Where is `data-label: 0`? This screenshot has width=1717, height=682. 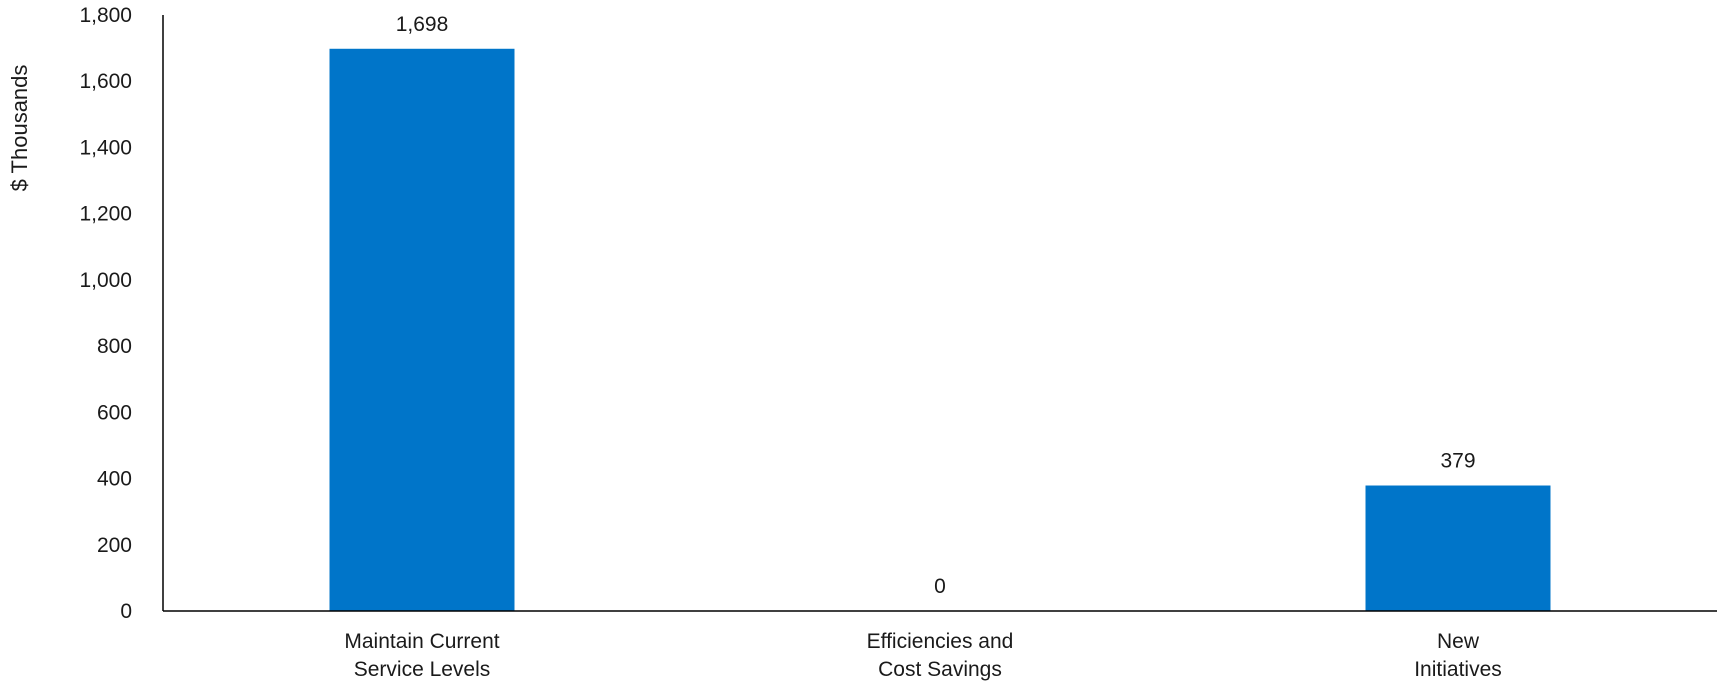
data-label: 0 is located at coordinates (940, 586).